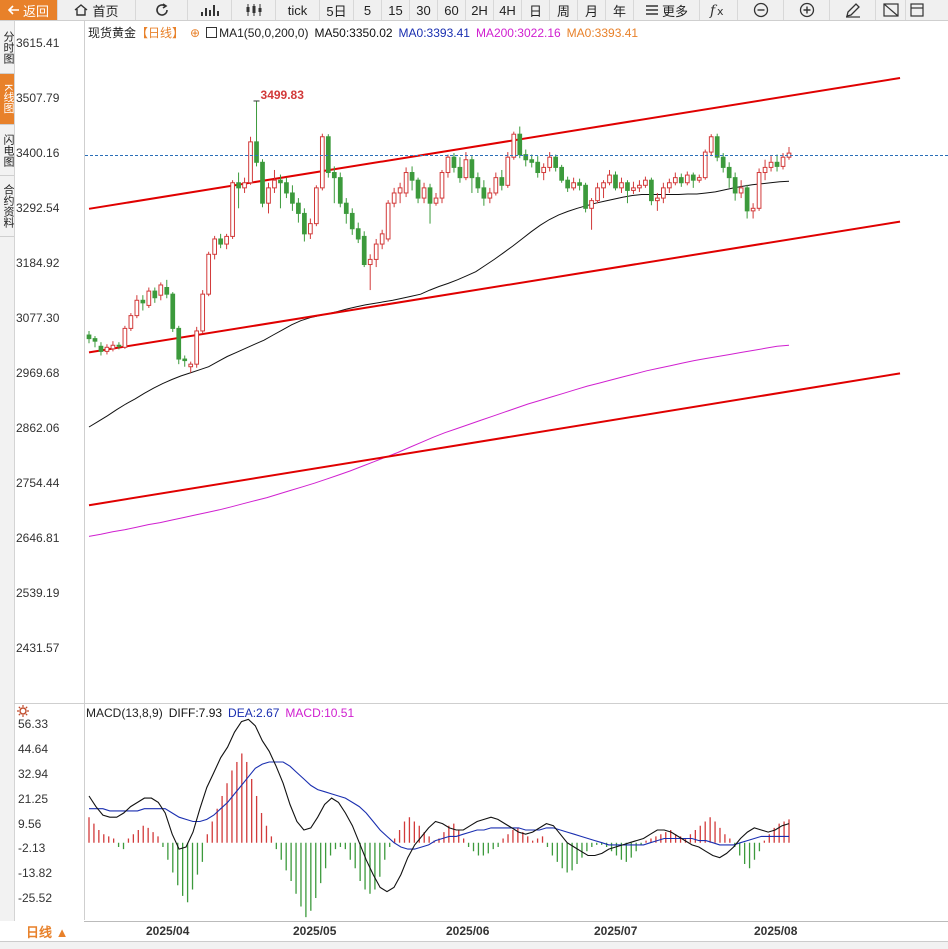 This screenshot has width=948, height=949. I want to click on tick-button: tick, so click(298, 10).